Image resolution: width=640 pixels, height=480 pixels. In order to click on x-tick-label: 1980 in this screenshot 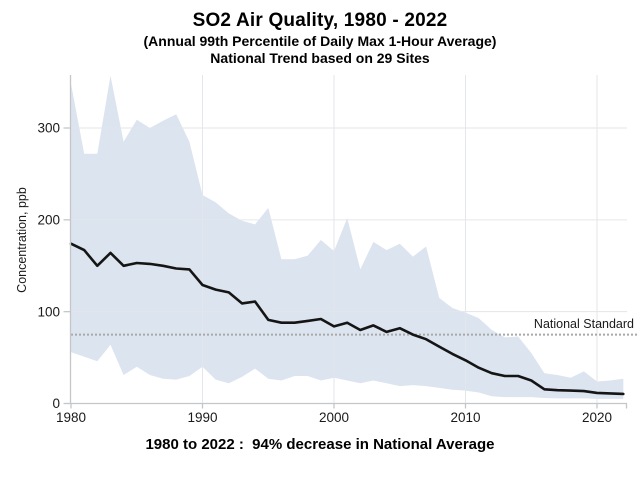, I will do `click(71, 417)`.